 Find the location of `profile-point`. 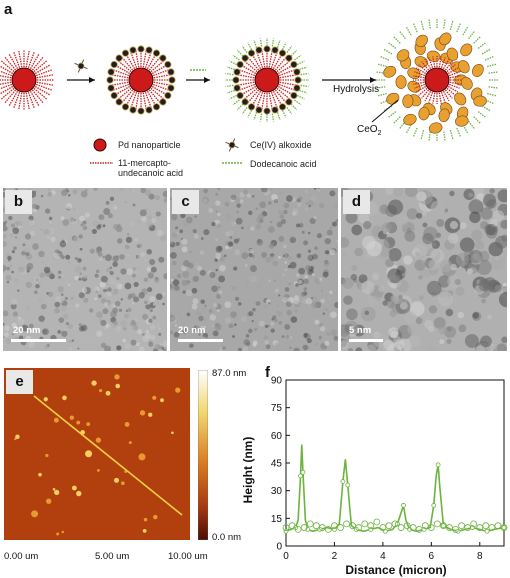

profile-point is located at coordinates (443, 526).